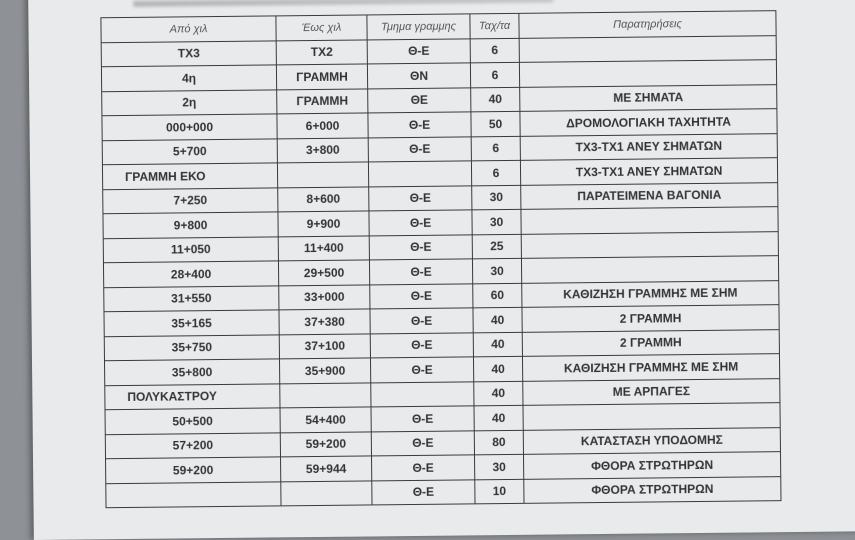 The height and width of the screenshot is (540, 855). I want to click on cell-from-km: 7+250, so click(190, 200).